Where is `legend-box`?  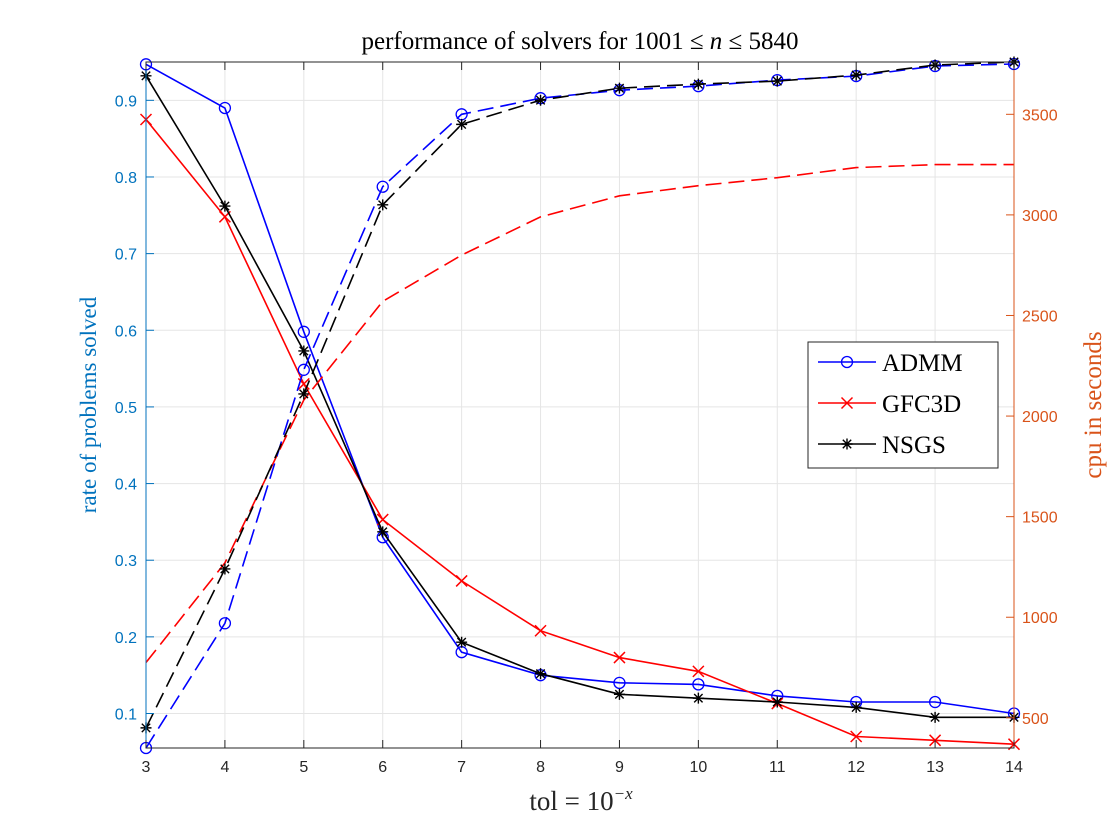 legend-box is located at coordinates (903, 405).